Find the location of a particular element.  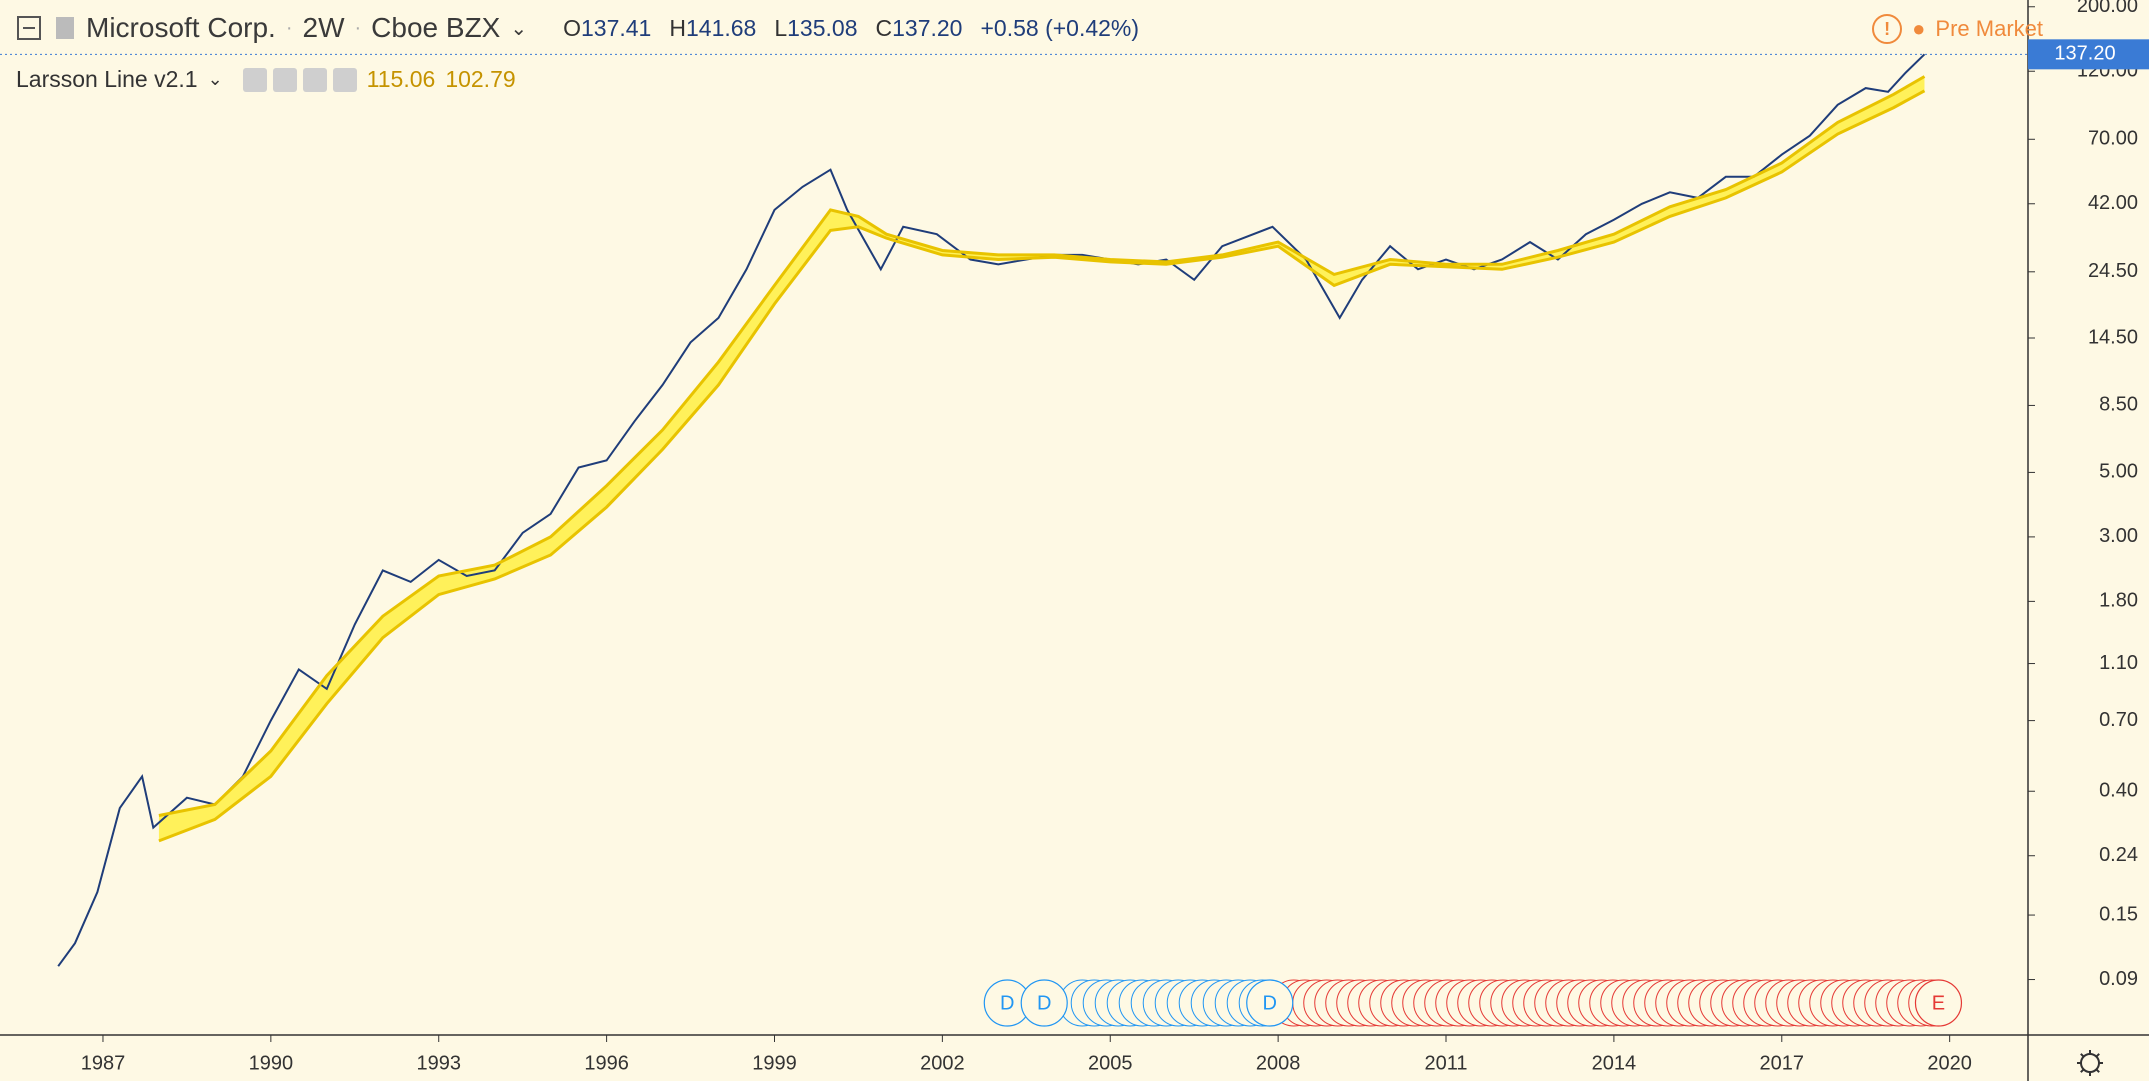

y-tick-label: 42.00 is located at coordinates (2113, 203).